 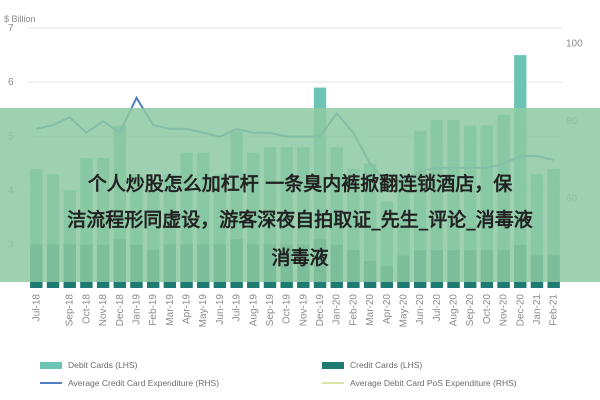 I want to click on x-tick-label: Jun-20, so click(x=420, y=309).